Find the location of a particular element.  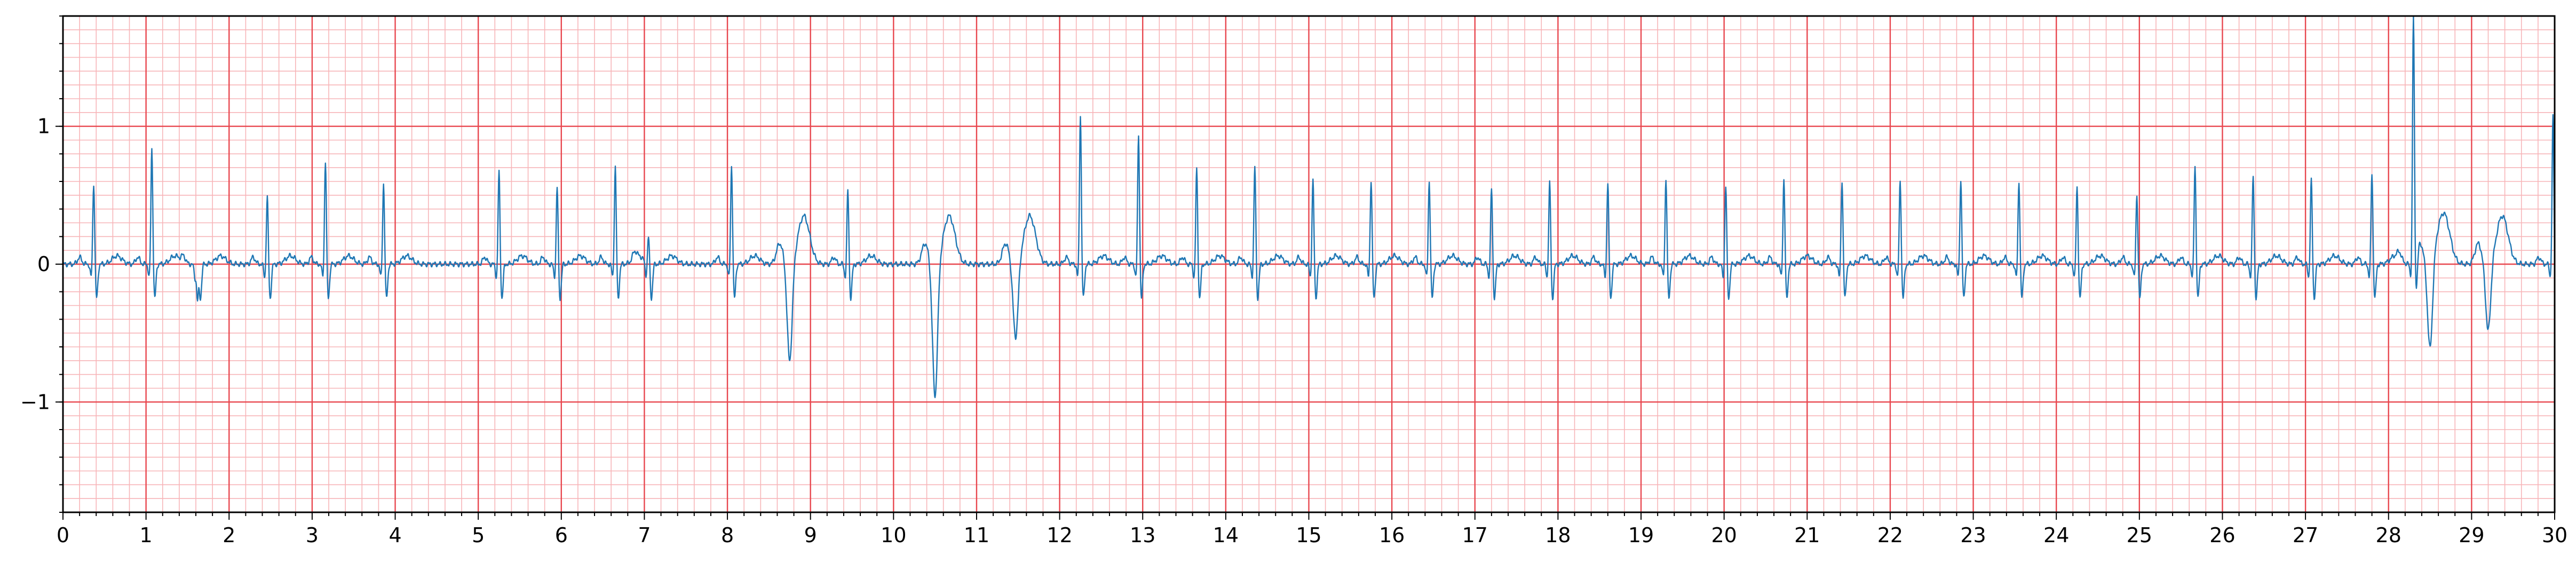

x-tick-label: 3 is located at coordinates (312, 535).